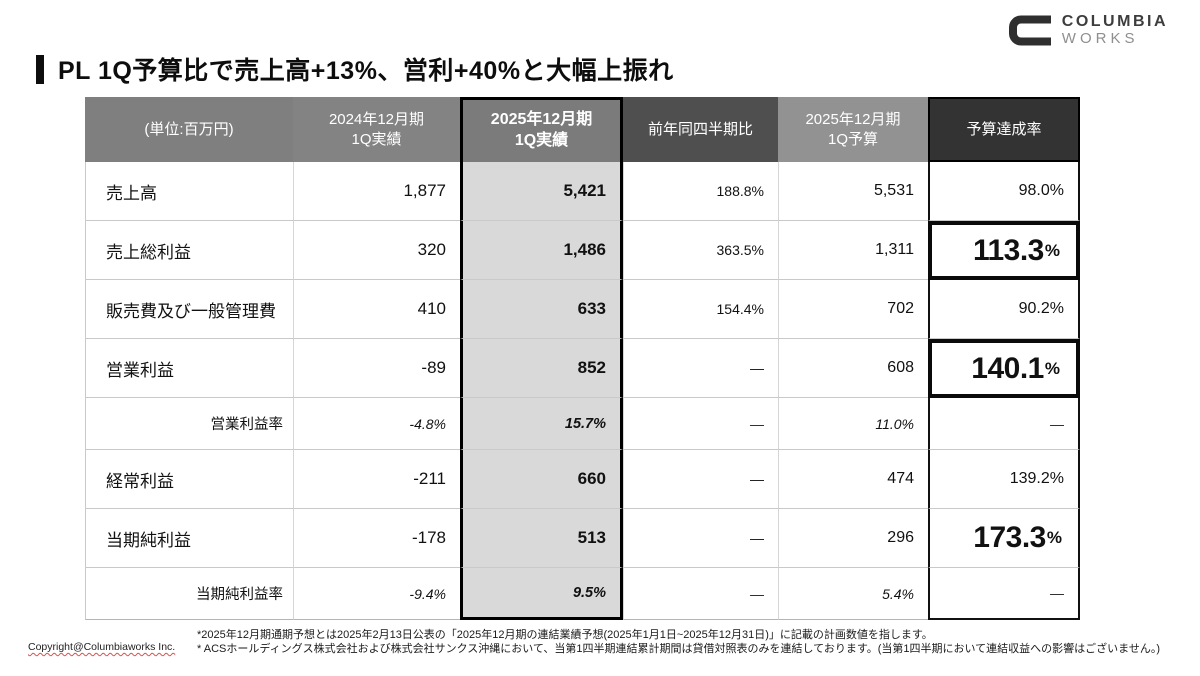 This screenshot has height=676, width=1200. Describe the element at coordinates (853, 424) in the screenshot. I see `cell-budget: 11.0%` at that location.